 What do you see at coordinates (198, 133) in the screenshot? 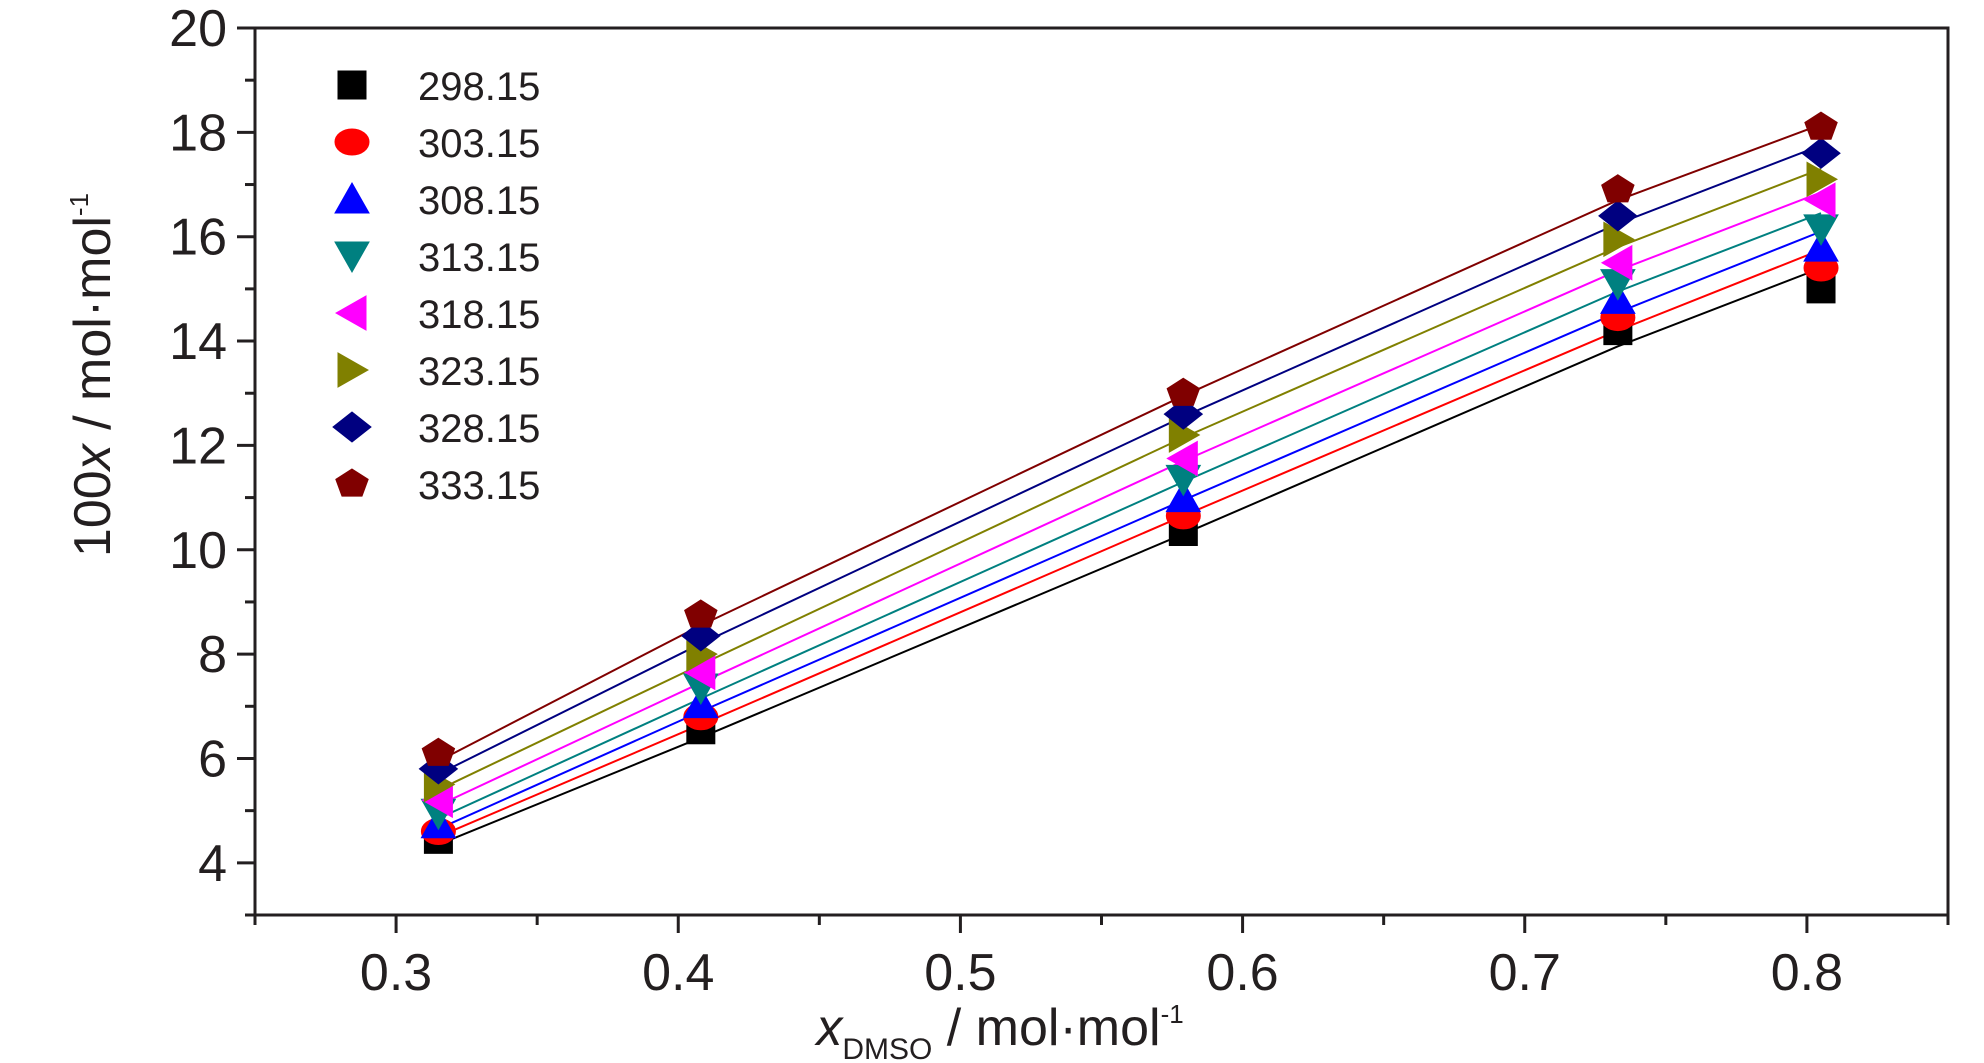
I see `y-tick-label: 18` at bounding box center [198, 133].